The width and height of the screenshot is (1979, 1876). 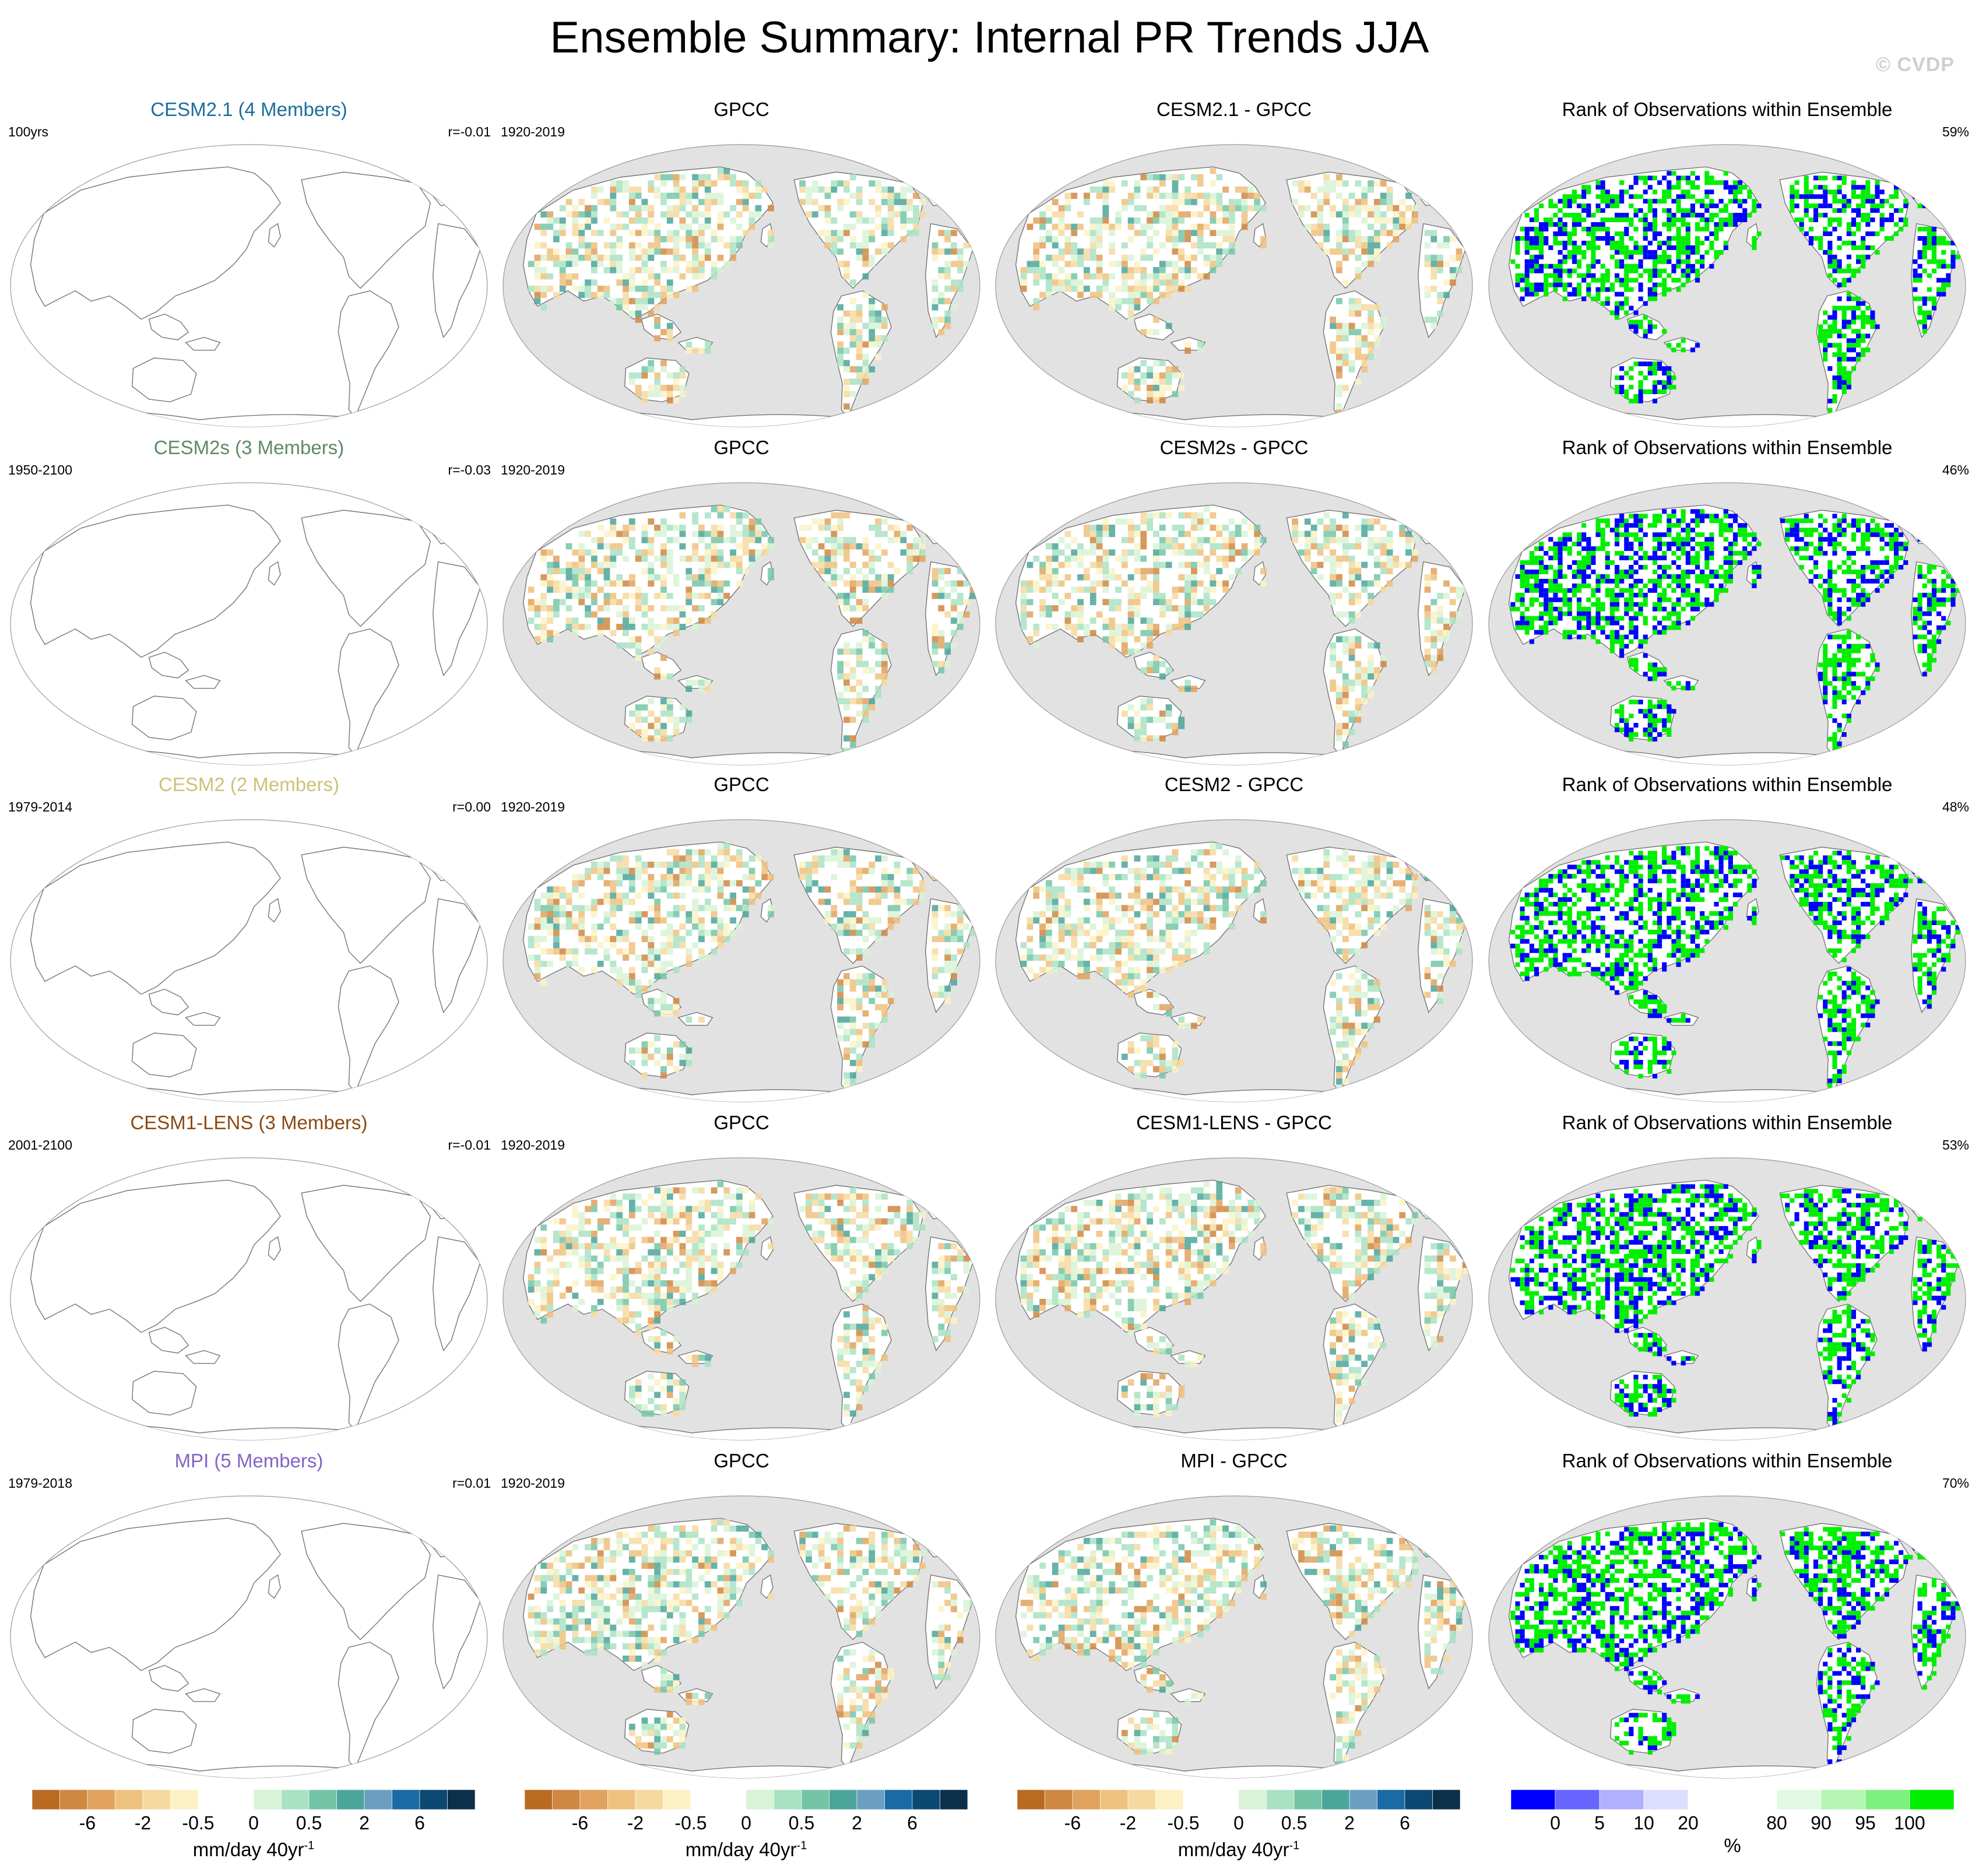 I want to click on panel-period-label: 100yrs, so click(x=29, y=131).